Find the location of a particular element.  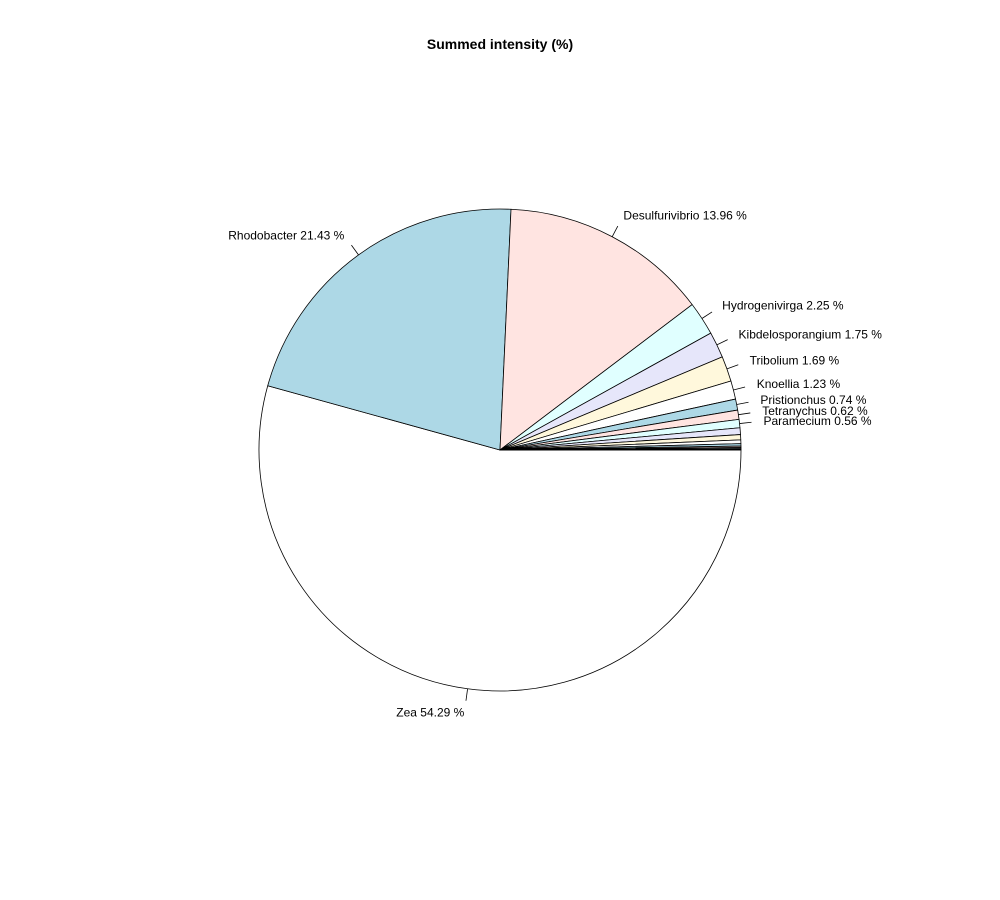

slice-label-tribolium: Tribolium 1.69 % is located at coordinates (795, 361).